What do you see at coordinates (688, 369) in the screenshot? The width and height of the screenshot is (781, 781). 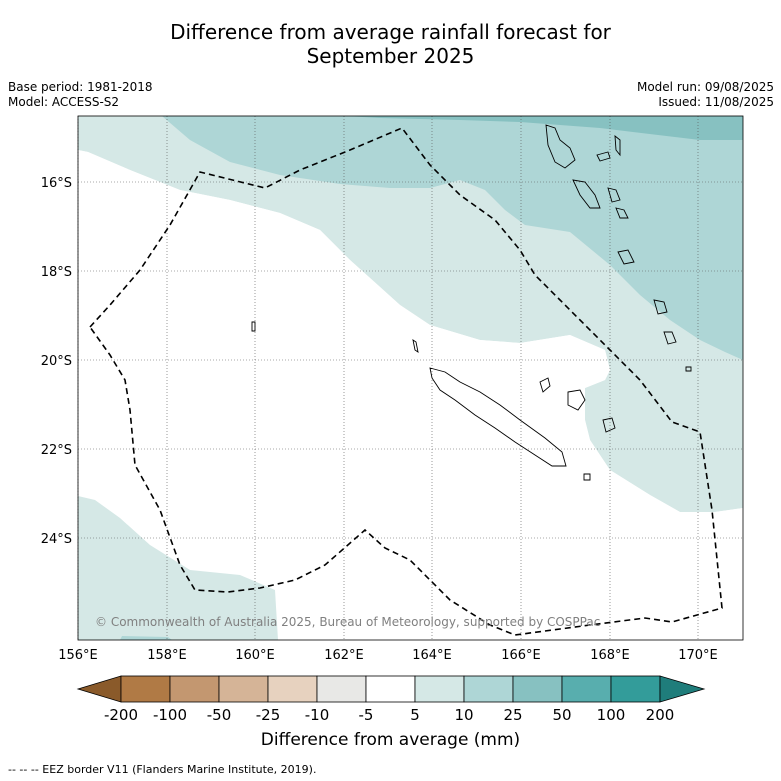 I see `matthew-island` at bounding box center [688, 369].